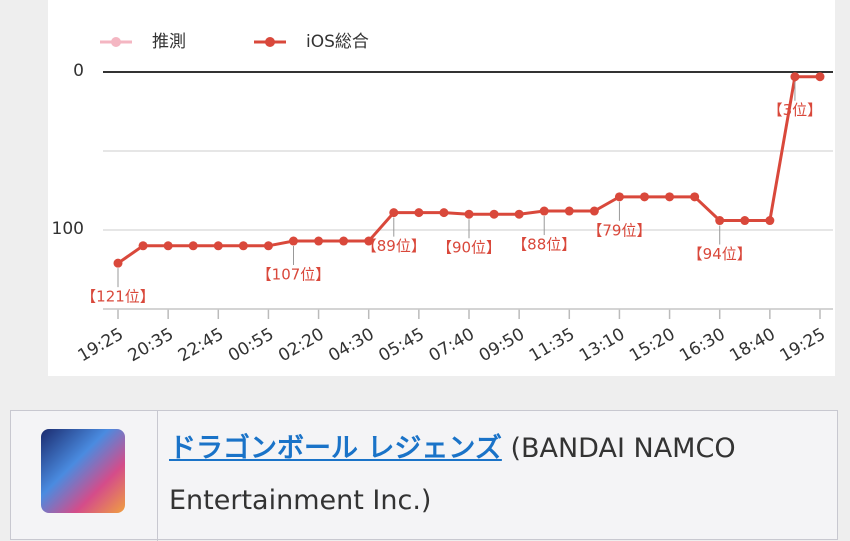 The image size is (850, 541). I want to click on app-publisher: (BANDAI NAMCO Entertainment Inc.), so click(452, 474).